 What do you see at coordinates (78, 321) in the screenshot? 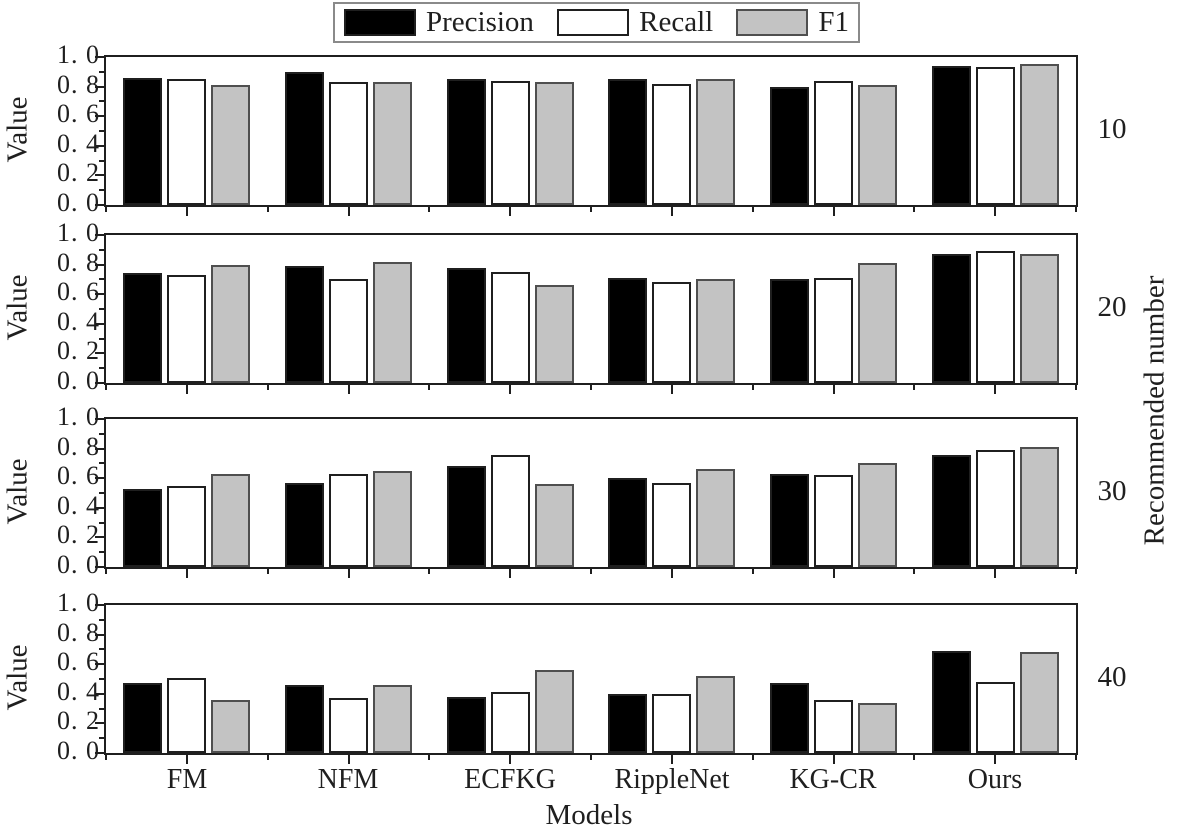
I see `y-tick-label: 0. 4` at bounding box center [78, 321].